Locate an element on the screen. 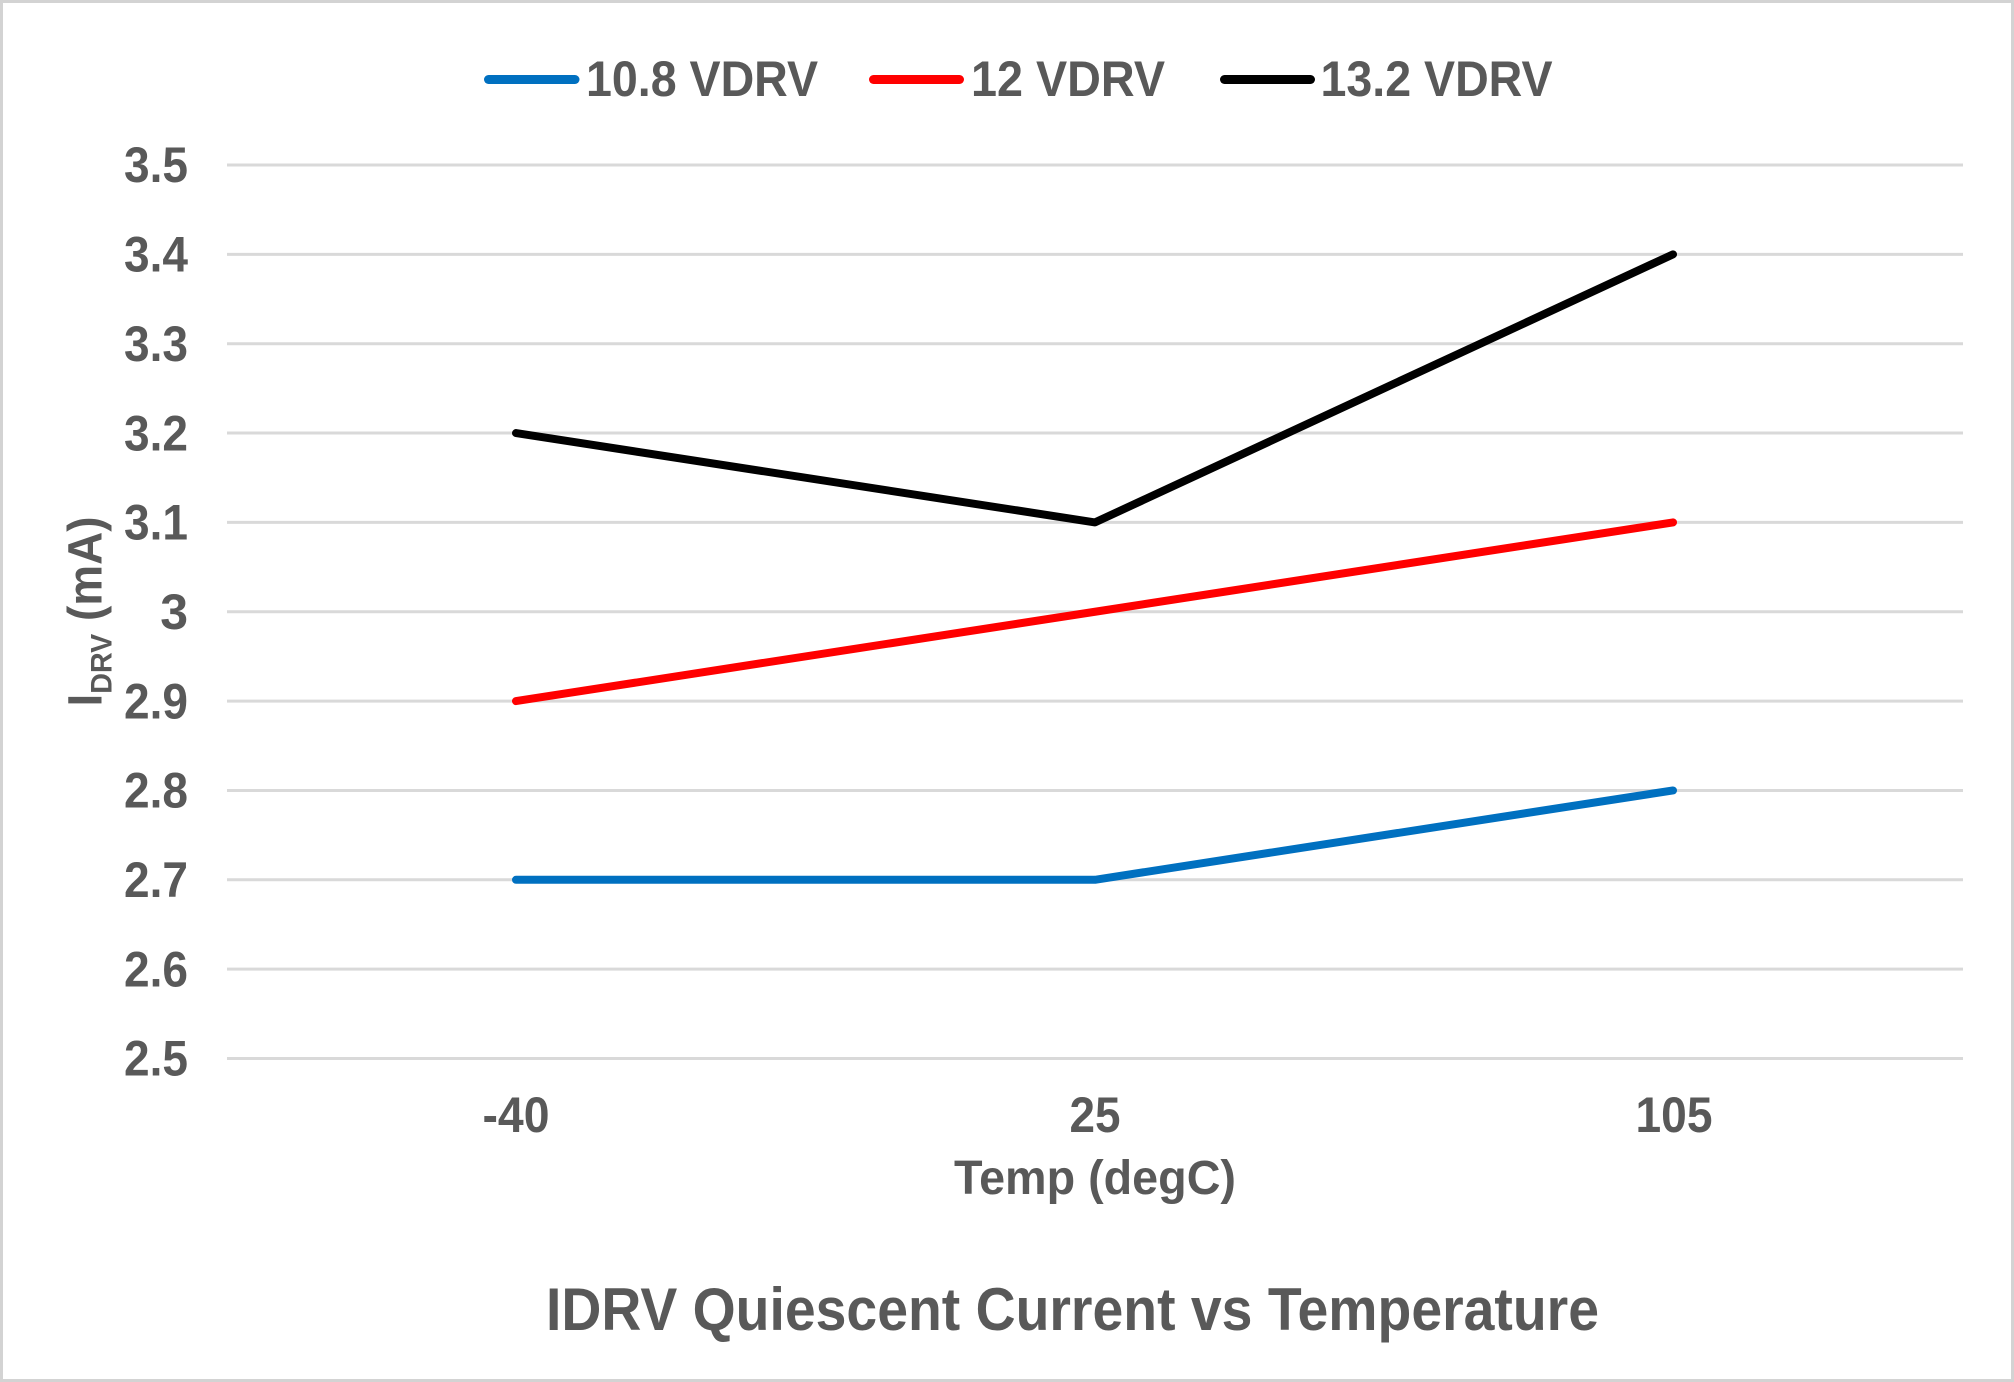 This screenshot has width=2014, height=1382. svg-text:IDRV Quiescent Current vs Temp: IDRV Quiescent Current vs Temperature is located at coordinates (1072, 1309).